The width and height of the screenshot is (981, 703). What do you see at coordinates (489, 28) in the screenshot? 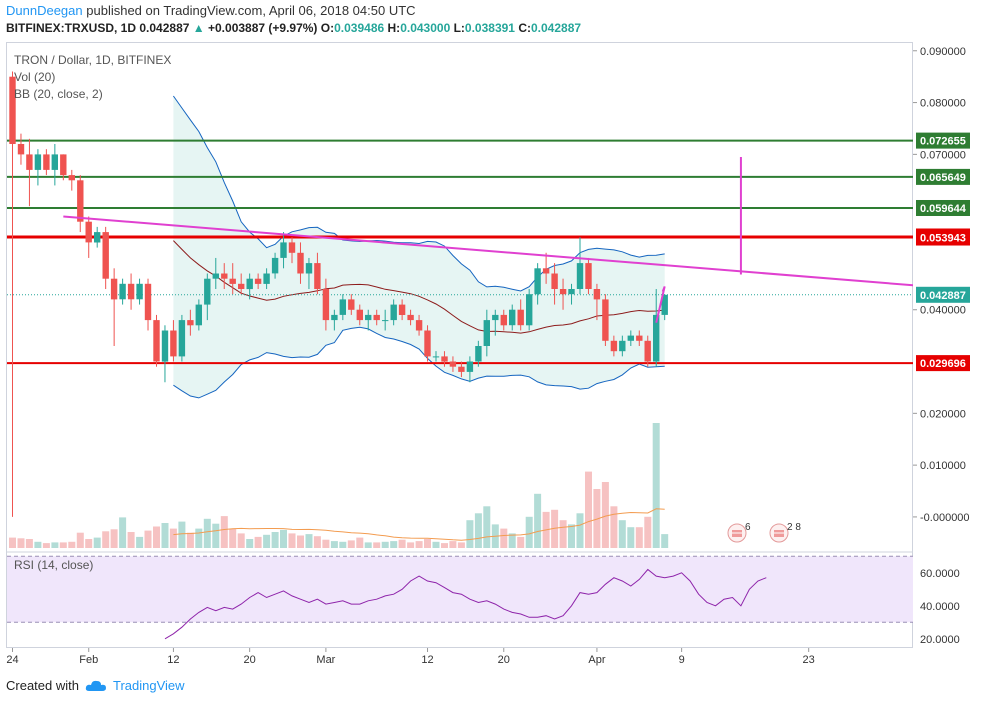
I see `low-value: 0.038391` at bounding box center [489, 28].